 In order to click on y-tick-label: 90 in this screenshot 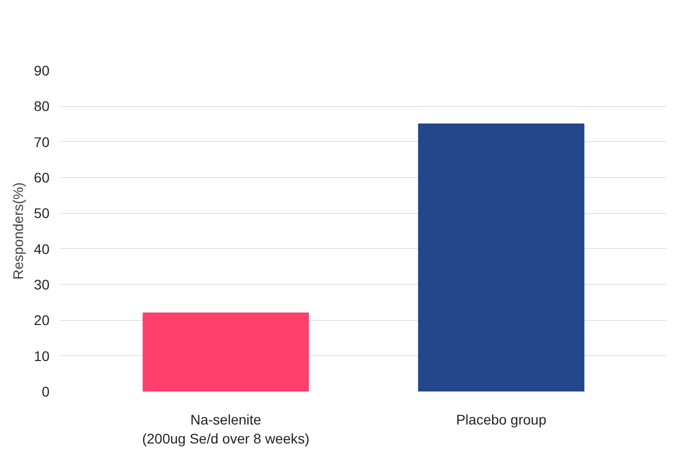, I will do `click(42, 70)`.